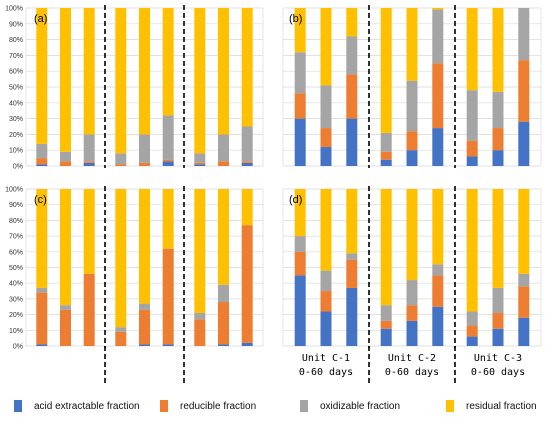 The height and width of the screenshot is (421, 550). What do you see at coordinates (164, 406) in the screenshot?
I see `legend-swatch-reducible` at bounding box center [164, 406].